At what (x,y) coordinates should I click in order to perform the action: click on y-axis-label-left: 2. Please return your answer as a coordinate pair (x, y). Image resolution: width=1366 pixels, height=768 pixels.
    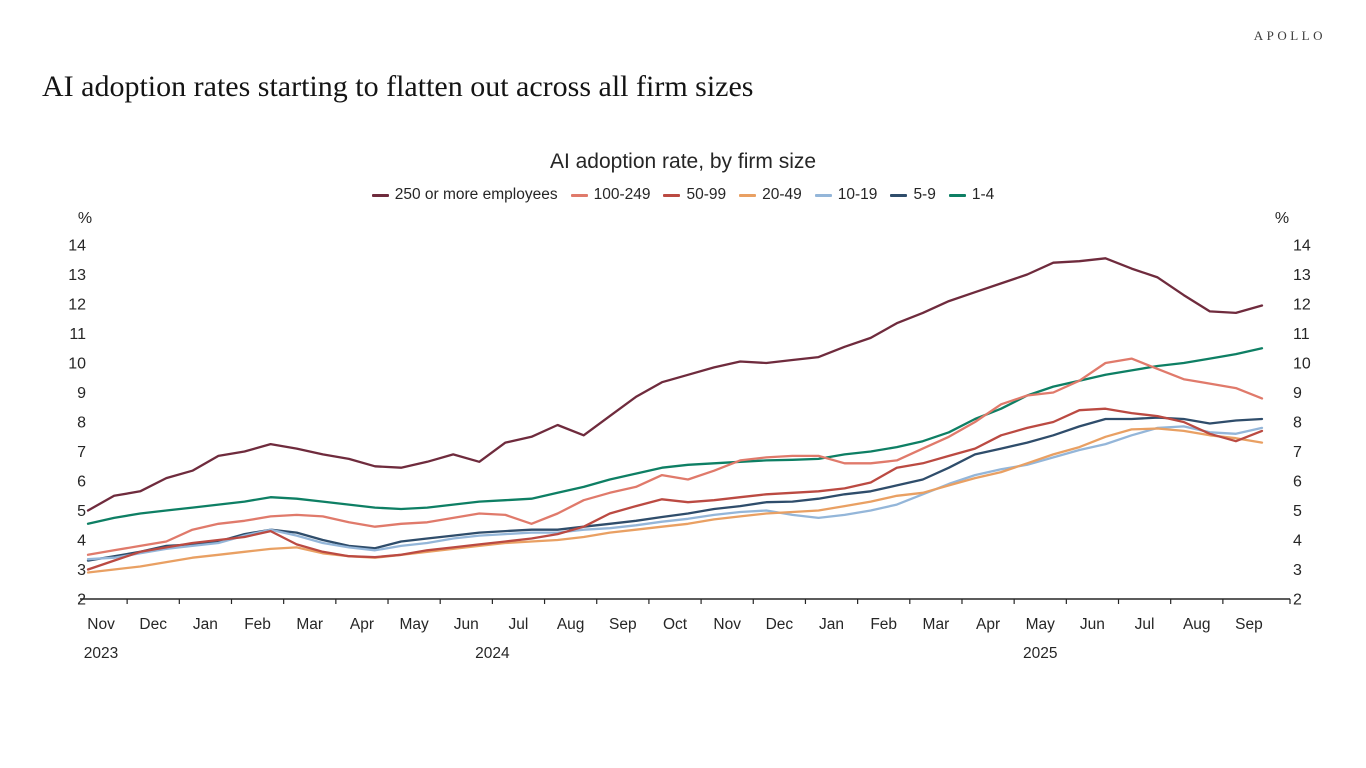
    Looking at the image, I should click on (81, 600).